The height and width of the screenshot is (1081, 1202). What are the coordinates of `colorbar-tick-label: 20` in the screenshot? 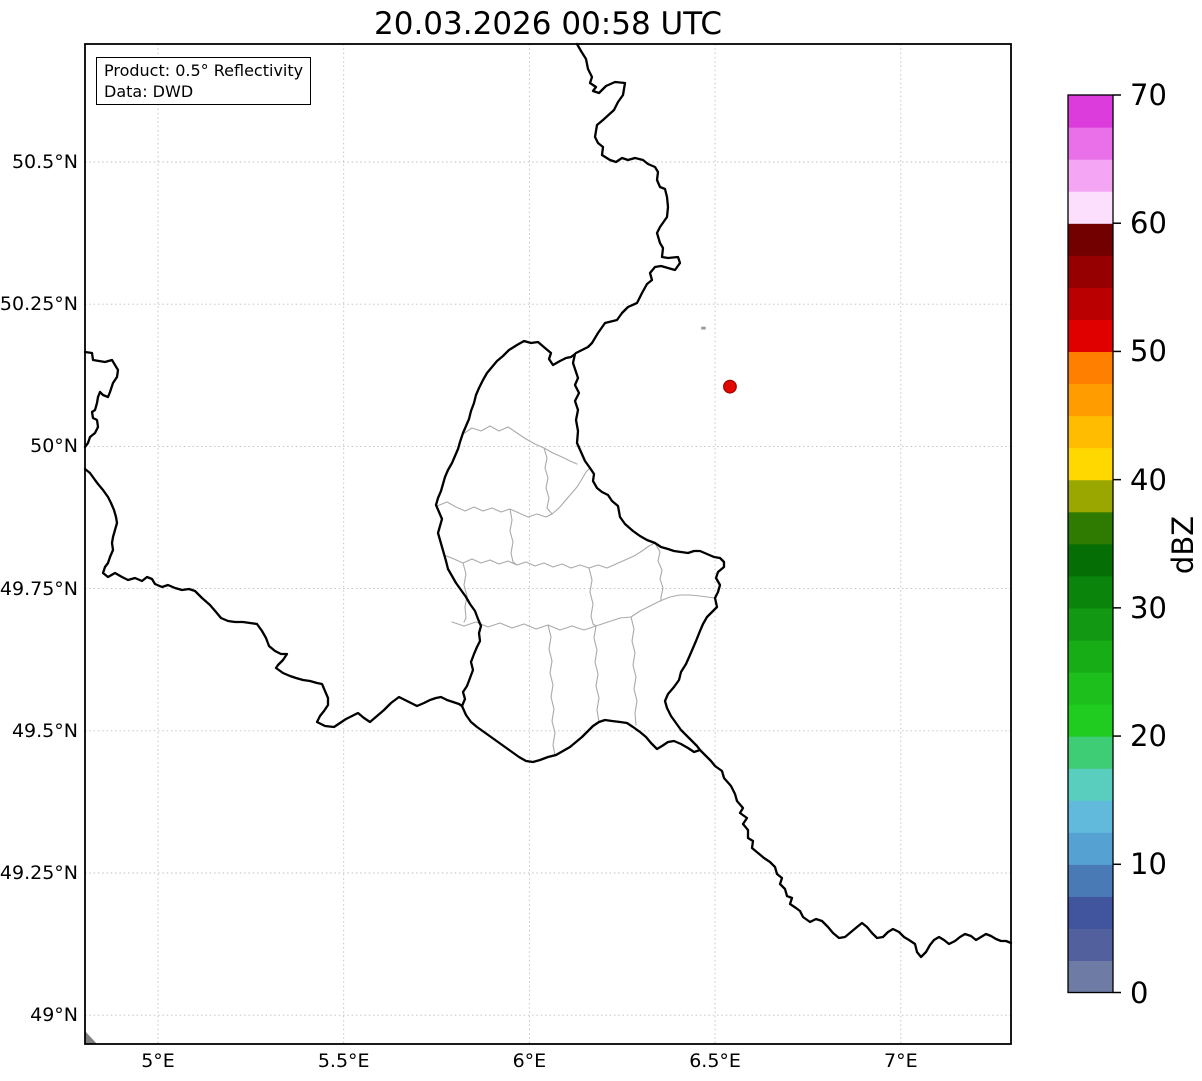 It's located at (1148, 736).